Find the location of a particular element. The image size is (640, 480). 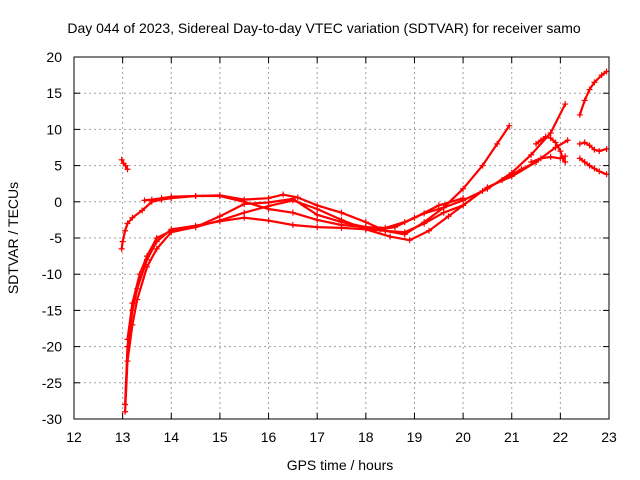

x-tick-label: 21 is located at coordinates (512, 437).